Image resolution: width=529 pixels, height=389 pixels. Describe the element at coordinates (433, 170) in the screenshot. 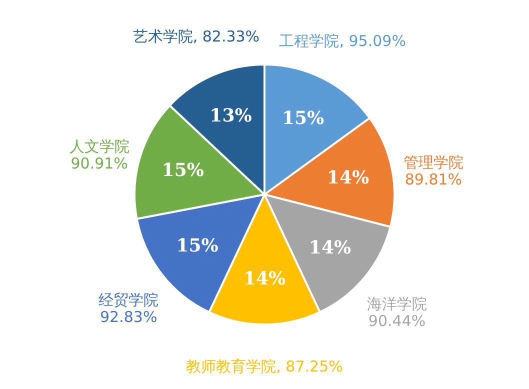

I see `slice-label: 管理学院 89.81%` at that location.